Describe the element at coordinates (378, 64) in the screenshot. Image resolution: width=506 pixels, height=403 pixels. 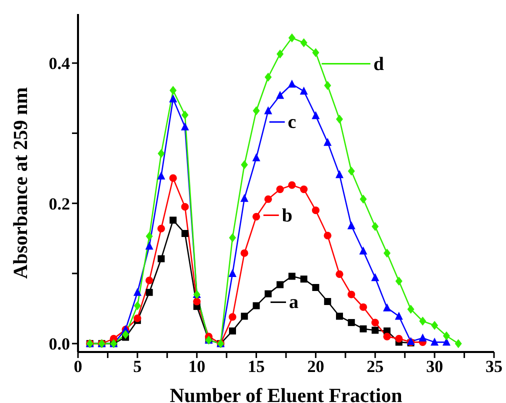
I see `legend-label: d` at that location.